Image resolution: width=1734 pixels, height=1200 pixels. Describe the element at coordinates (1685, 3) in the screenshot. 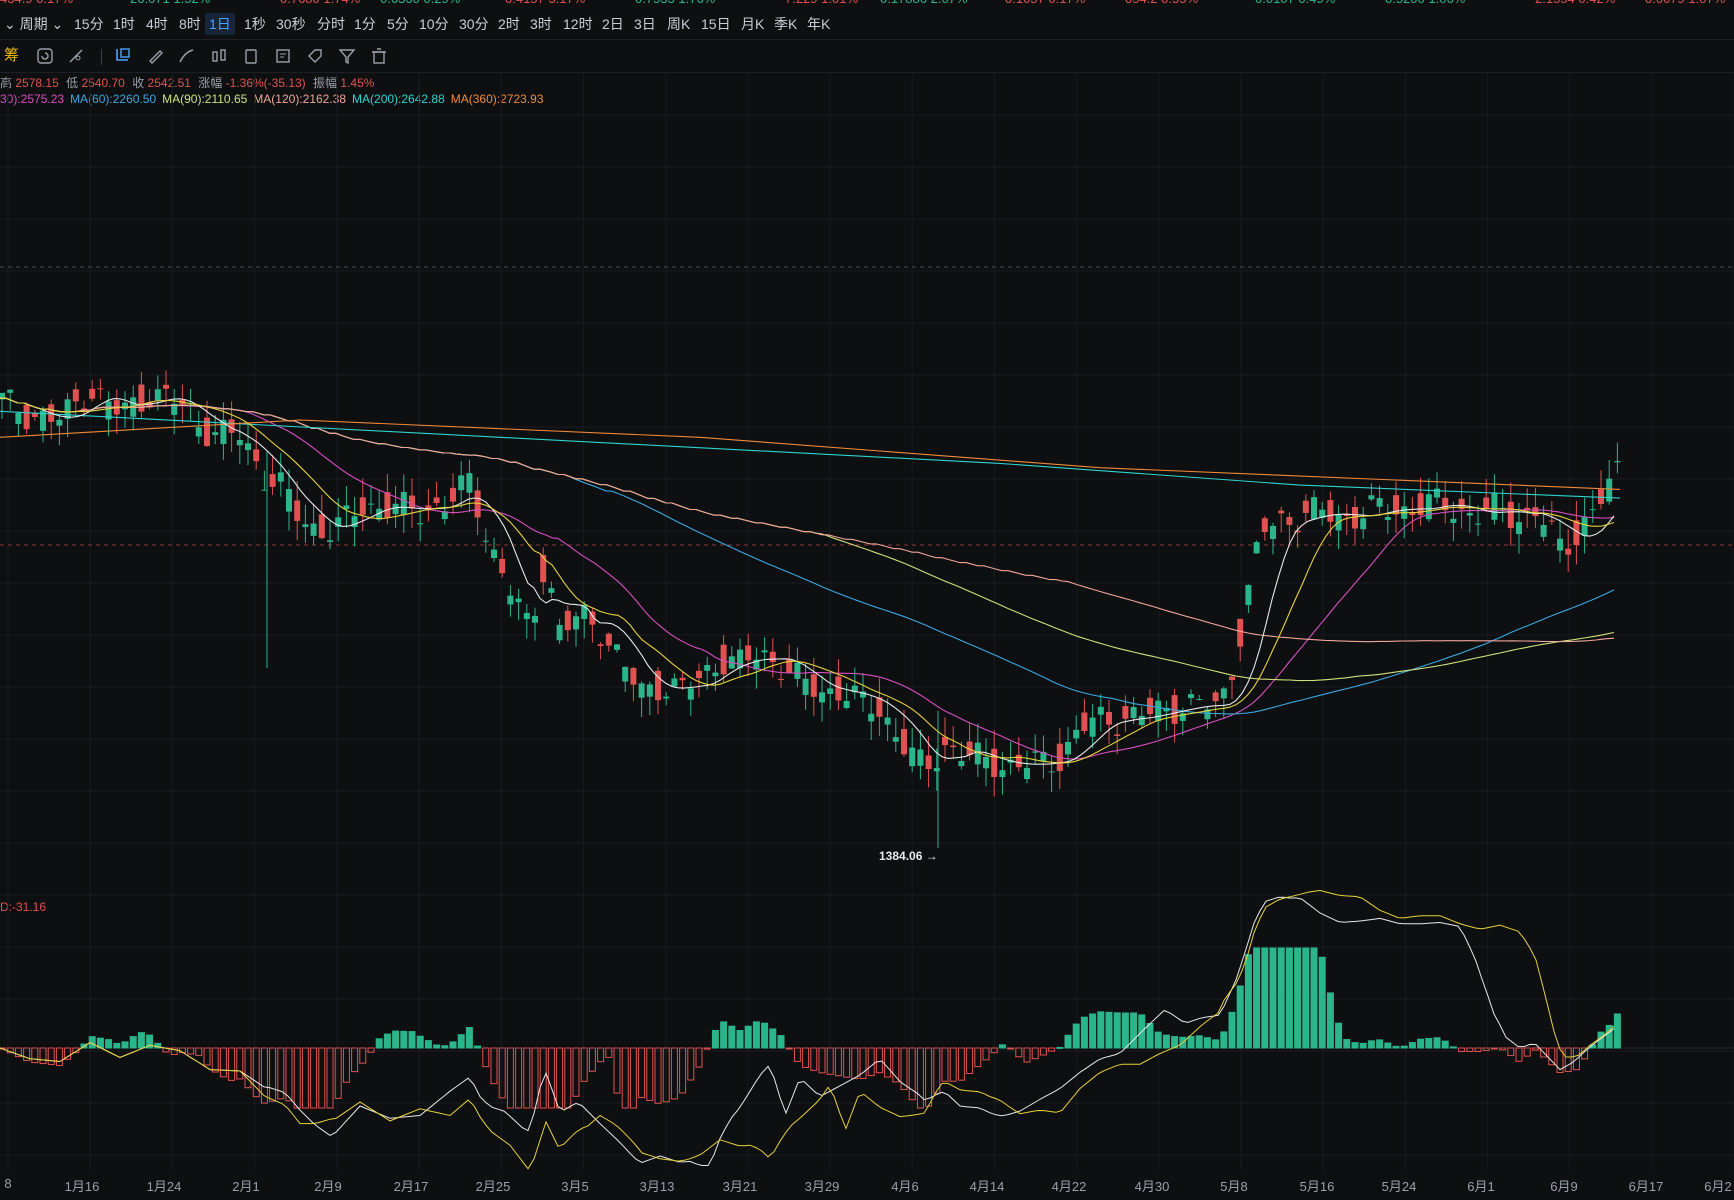

I see `ticker-item: 0.0079 1.07%` at that location.